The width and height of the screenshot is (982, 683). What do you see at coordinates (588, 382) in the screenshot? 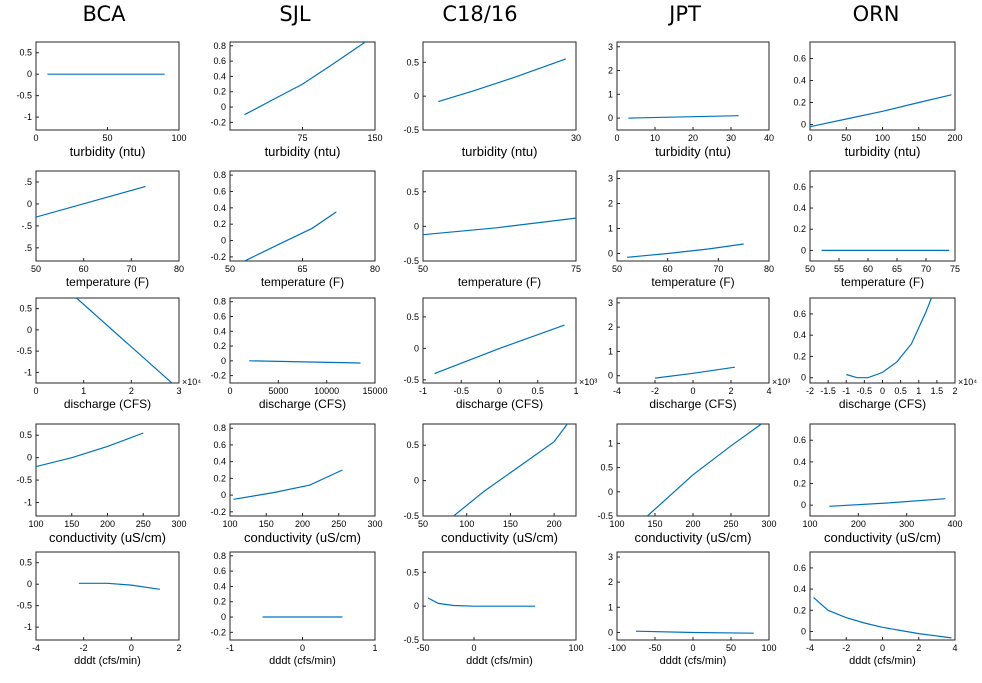
I see `x-axis-exponent: ×10³` at bounding box center [588, 382].